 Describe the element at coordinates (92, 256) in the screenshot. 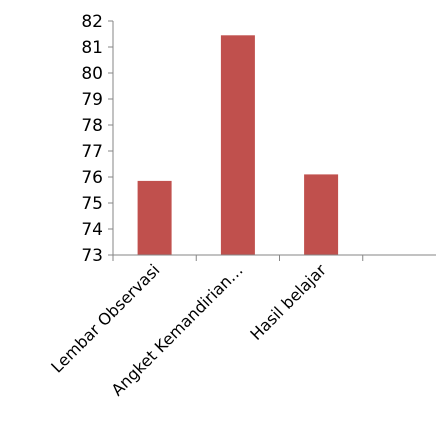

I see `y-tick-label: 73` at that location.